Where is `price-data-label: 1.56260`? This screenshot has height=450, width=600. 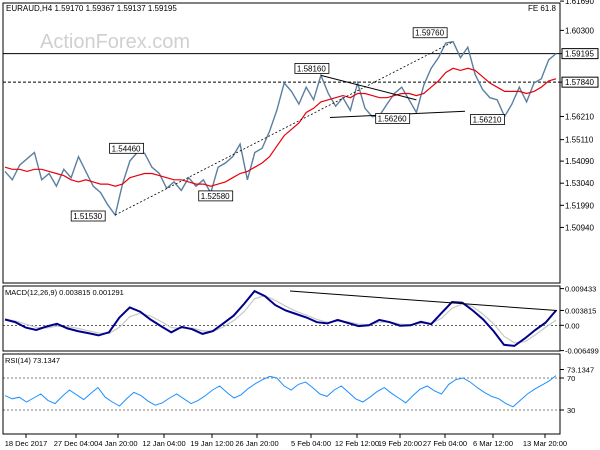 price-data-label: 1.56260 is located at coordinates (392, 118).